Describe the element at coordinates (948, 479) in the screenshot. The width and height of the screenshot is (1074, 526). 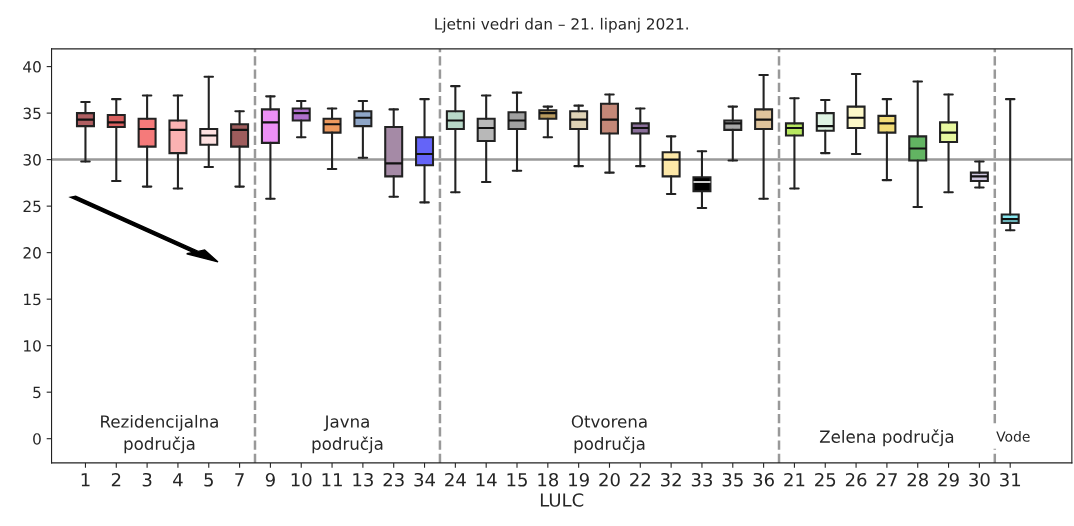
I see `x-tick-label: 29` at that location.